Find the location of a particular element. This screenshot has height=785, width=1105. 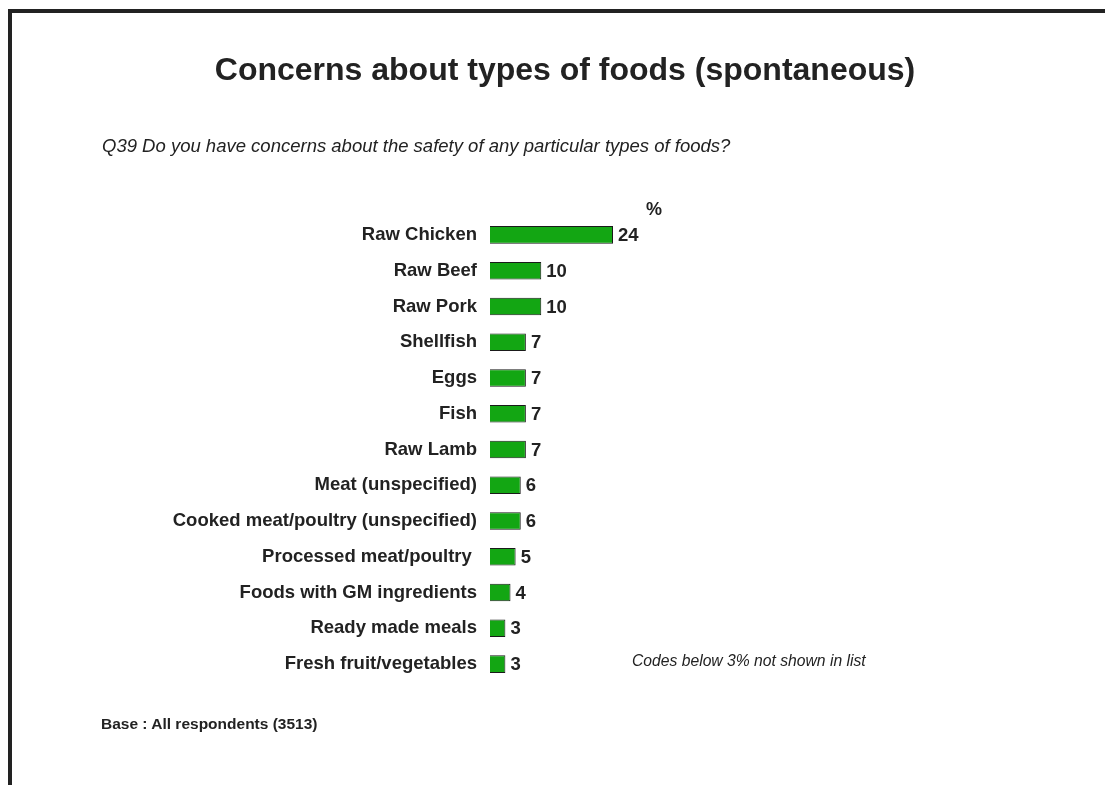

data-label: 4 is located at coordinates (521, 592).